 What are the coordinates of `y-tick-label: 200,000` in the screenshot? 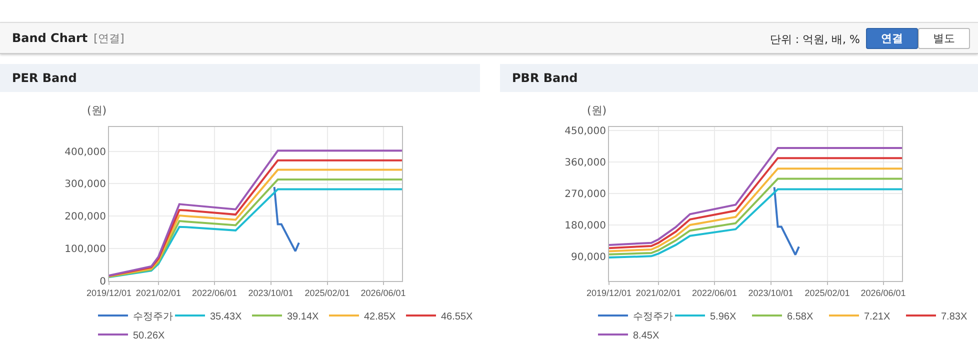 It's located at (85, 217).